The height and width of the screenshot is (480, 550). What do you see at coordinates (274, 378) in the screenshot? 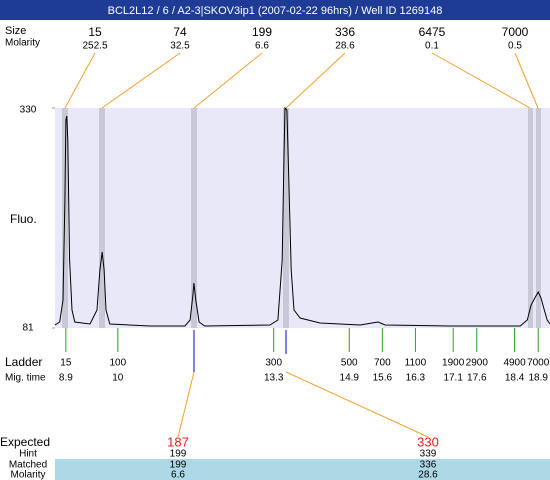
I see `ladder-mig-time: 13.3` at bounding box center [274, 378].